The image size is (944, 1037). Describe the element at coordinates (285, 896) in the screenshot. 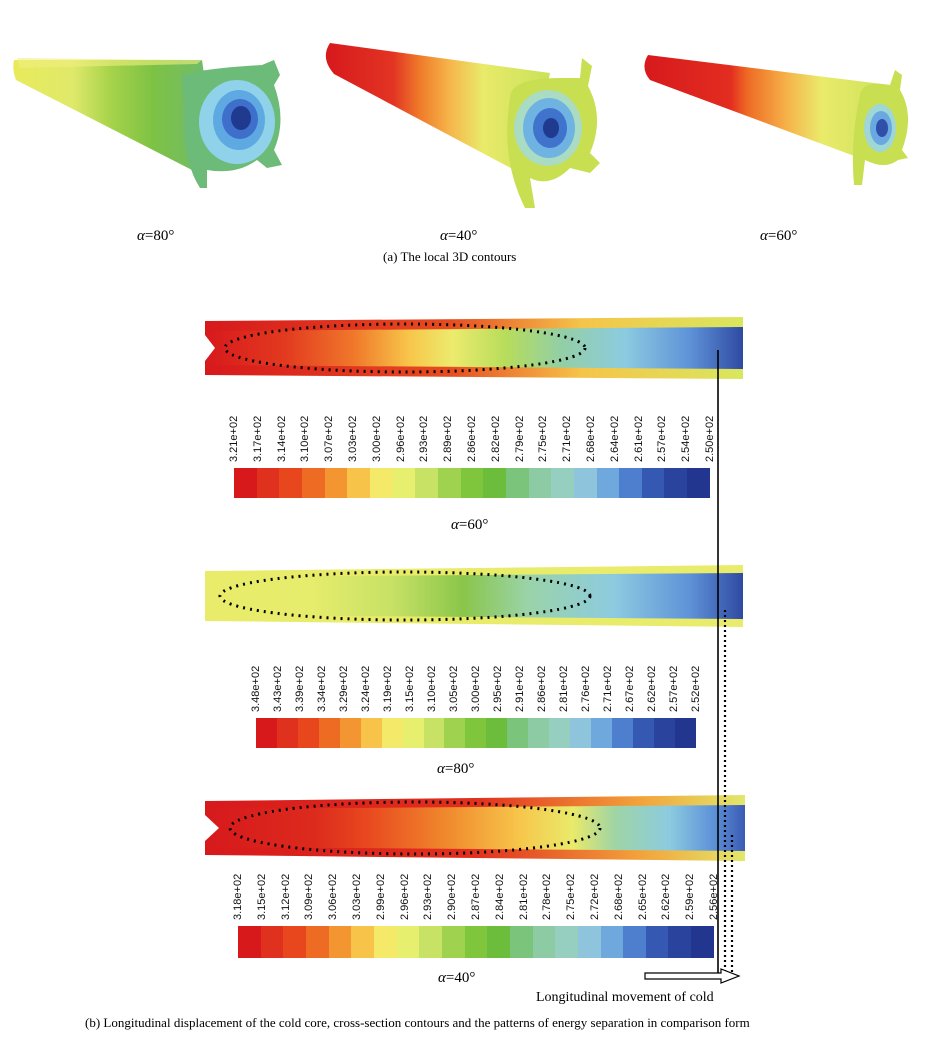

I see `colorbar-tick-label: 3.12e+02` at that location.